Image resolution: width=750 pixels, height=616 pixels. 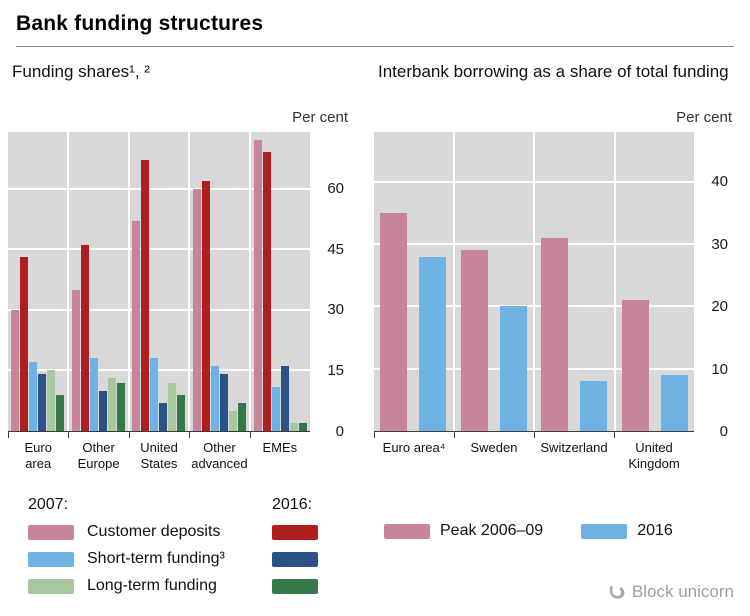 What do you see at coordinates (38, 455) in the screenshot?
I see `x-category-label: Euro area` at bounding box center [38, 455].